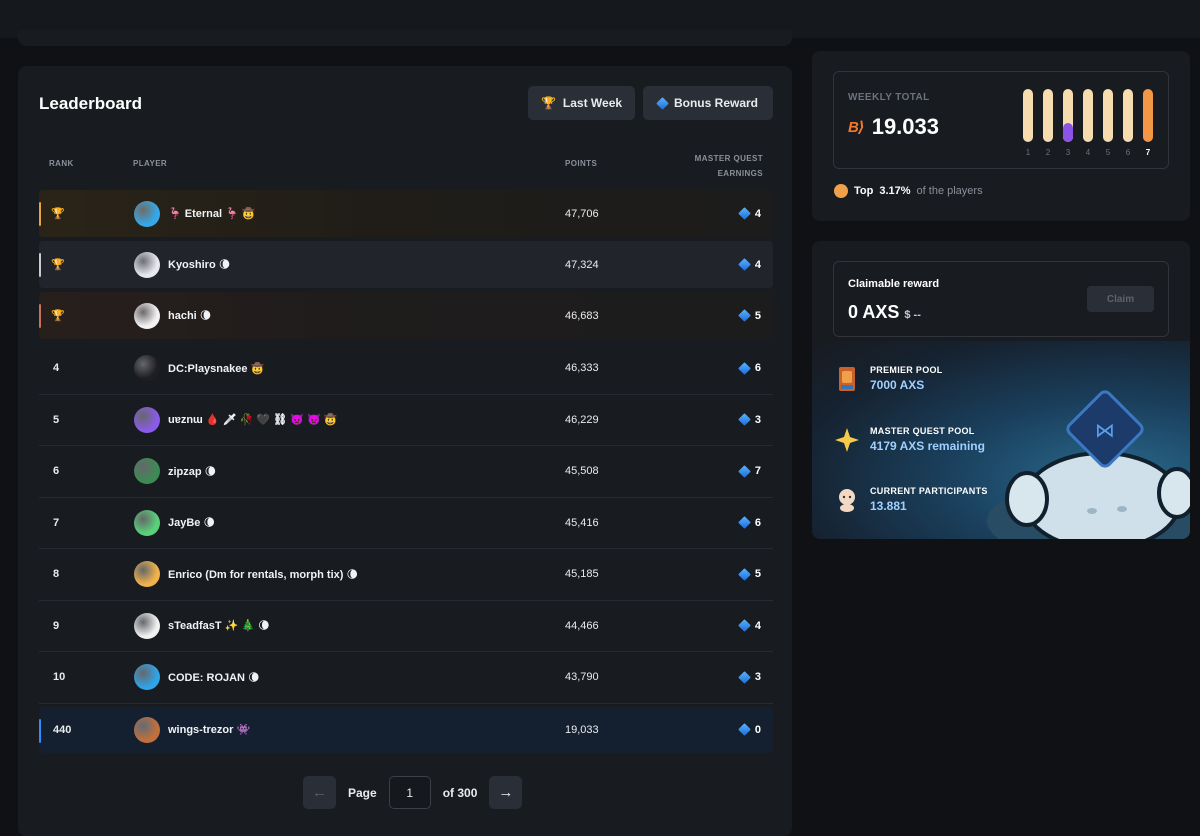 This screenshot has height=836, width=1200. I want to click on last-week-button: 🏆 Last Week, so click(581, 103).